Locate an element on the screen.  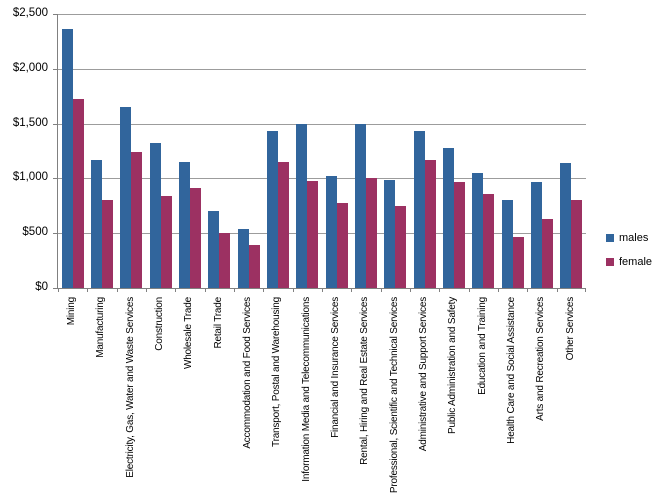
female-swatch-icon is located at coordinates (610, 262).